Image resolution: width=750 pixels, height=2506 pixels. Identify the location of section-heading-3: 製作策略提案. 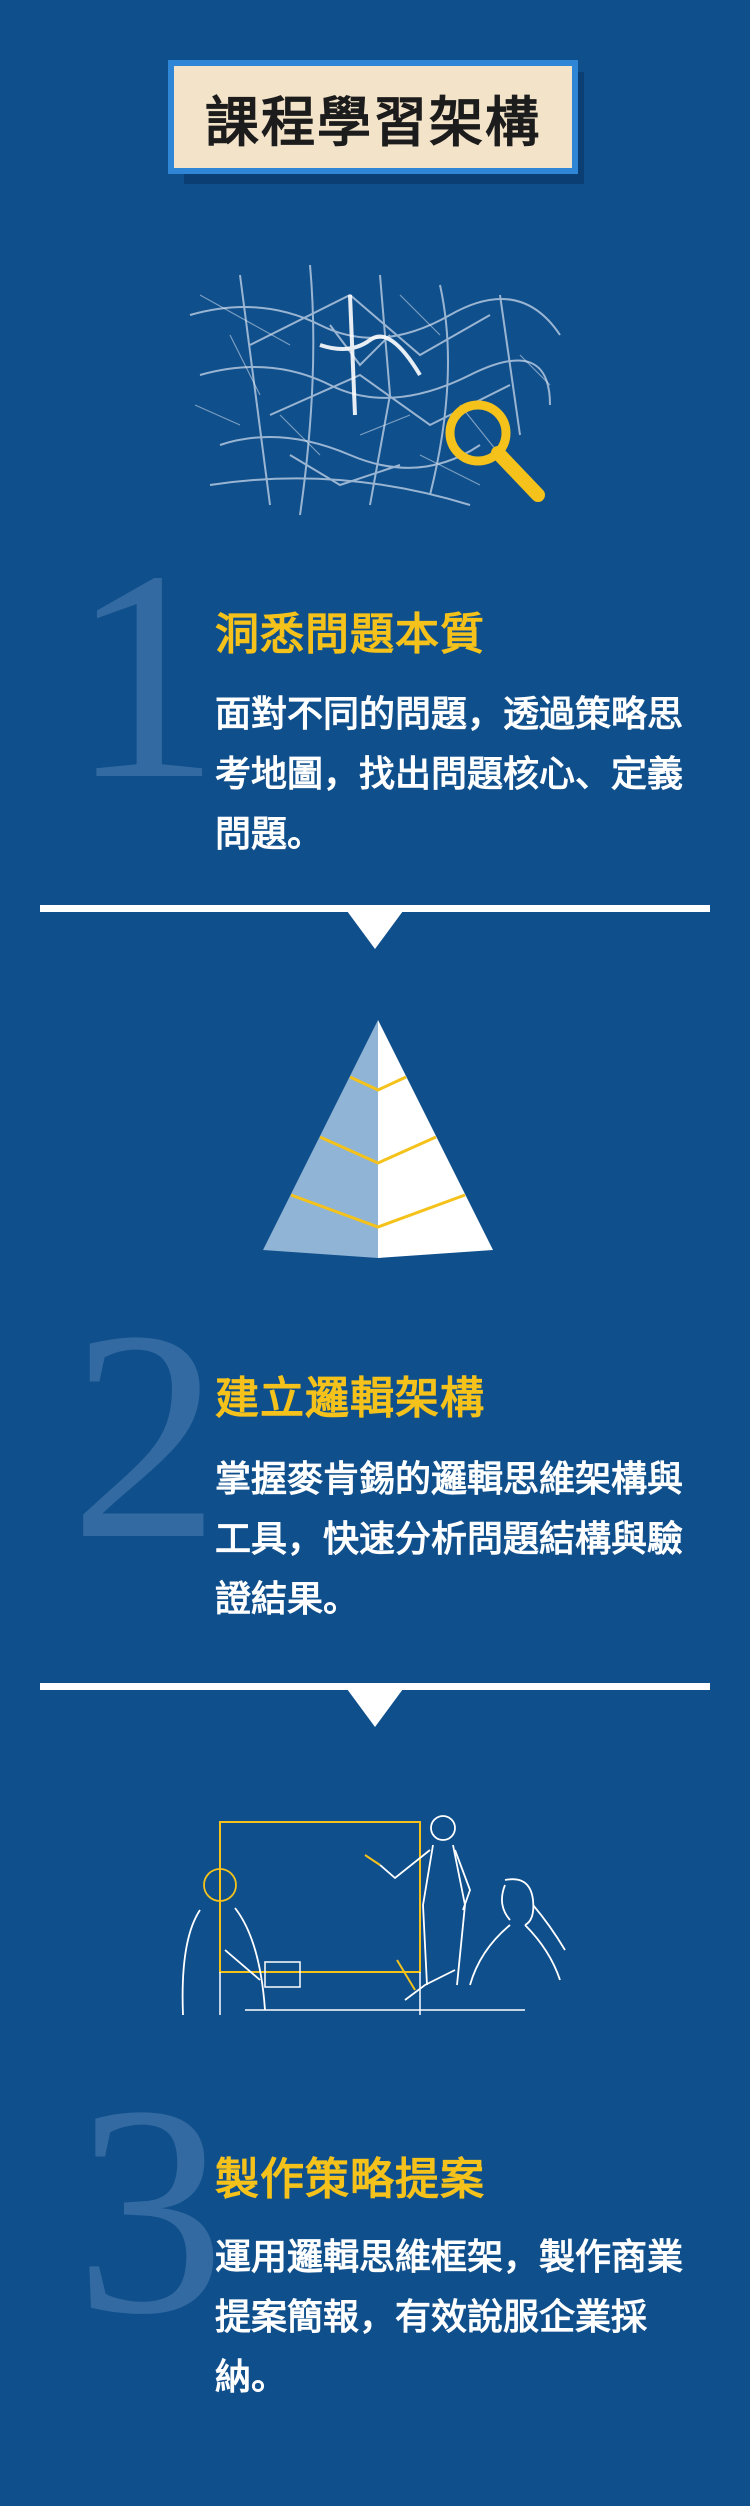
(350, 2179).